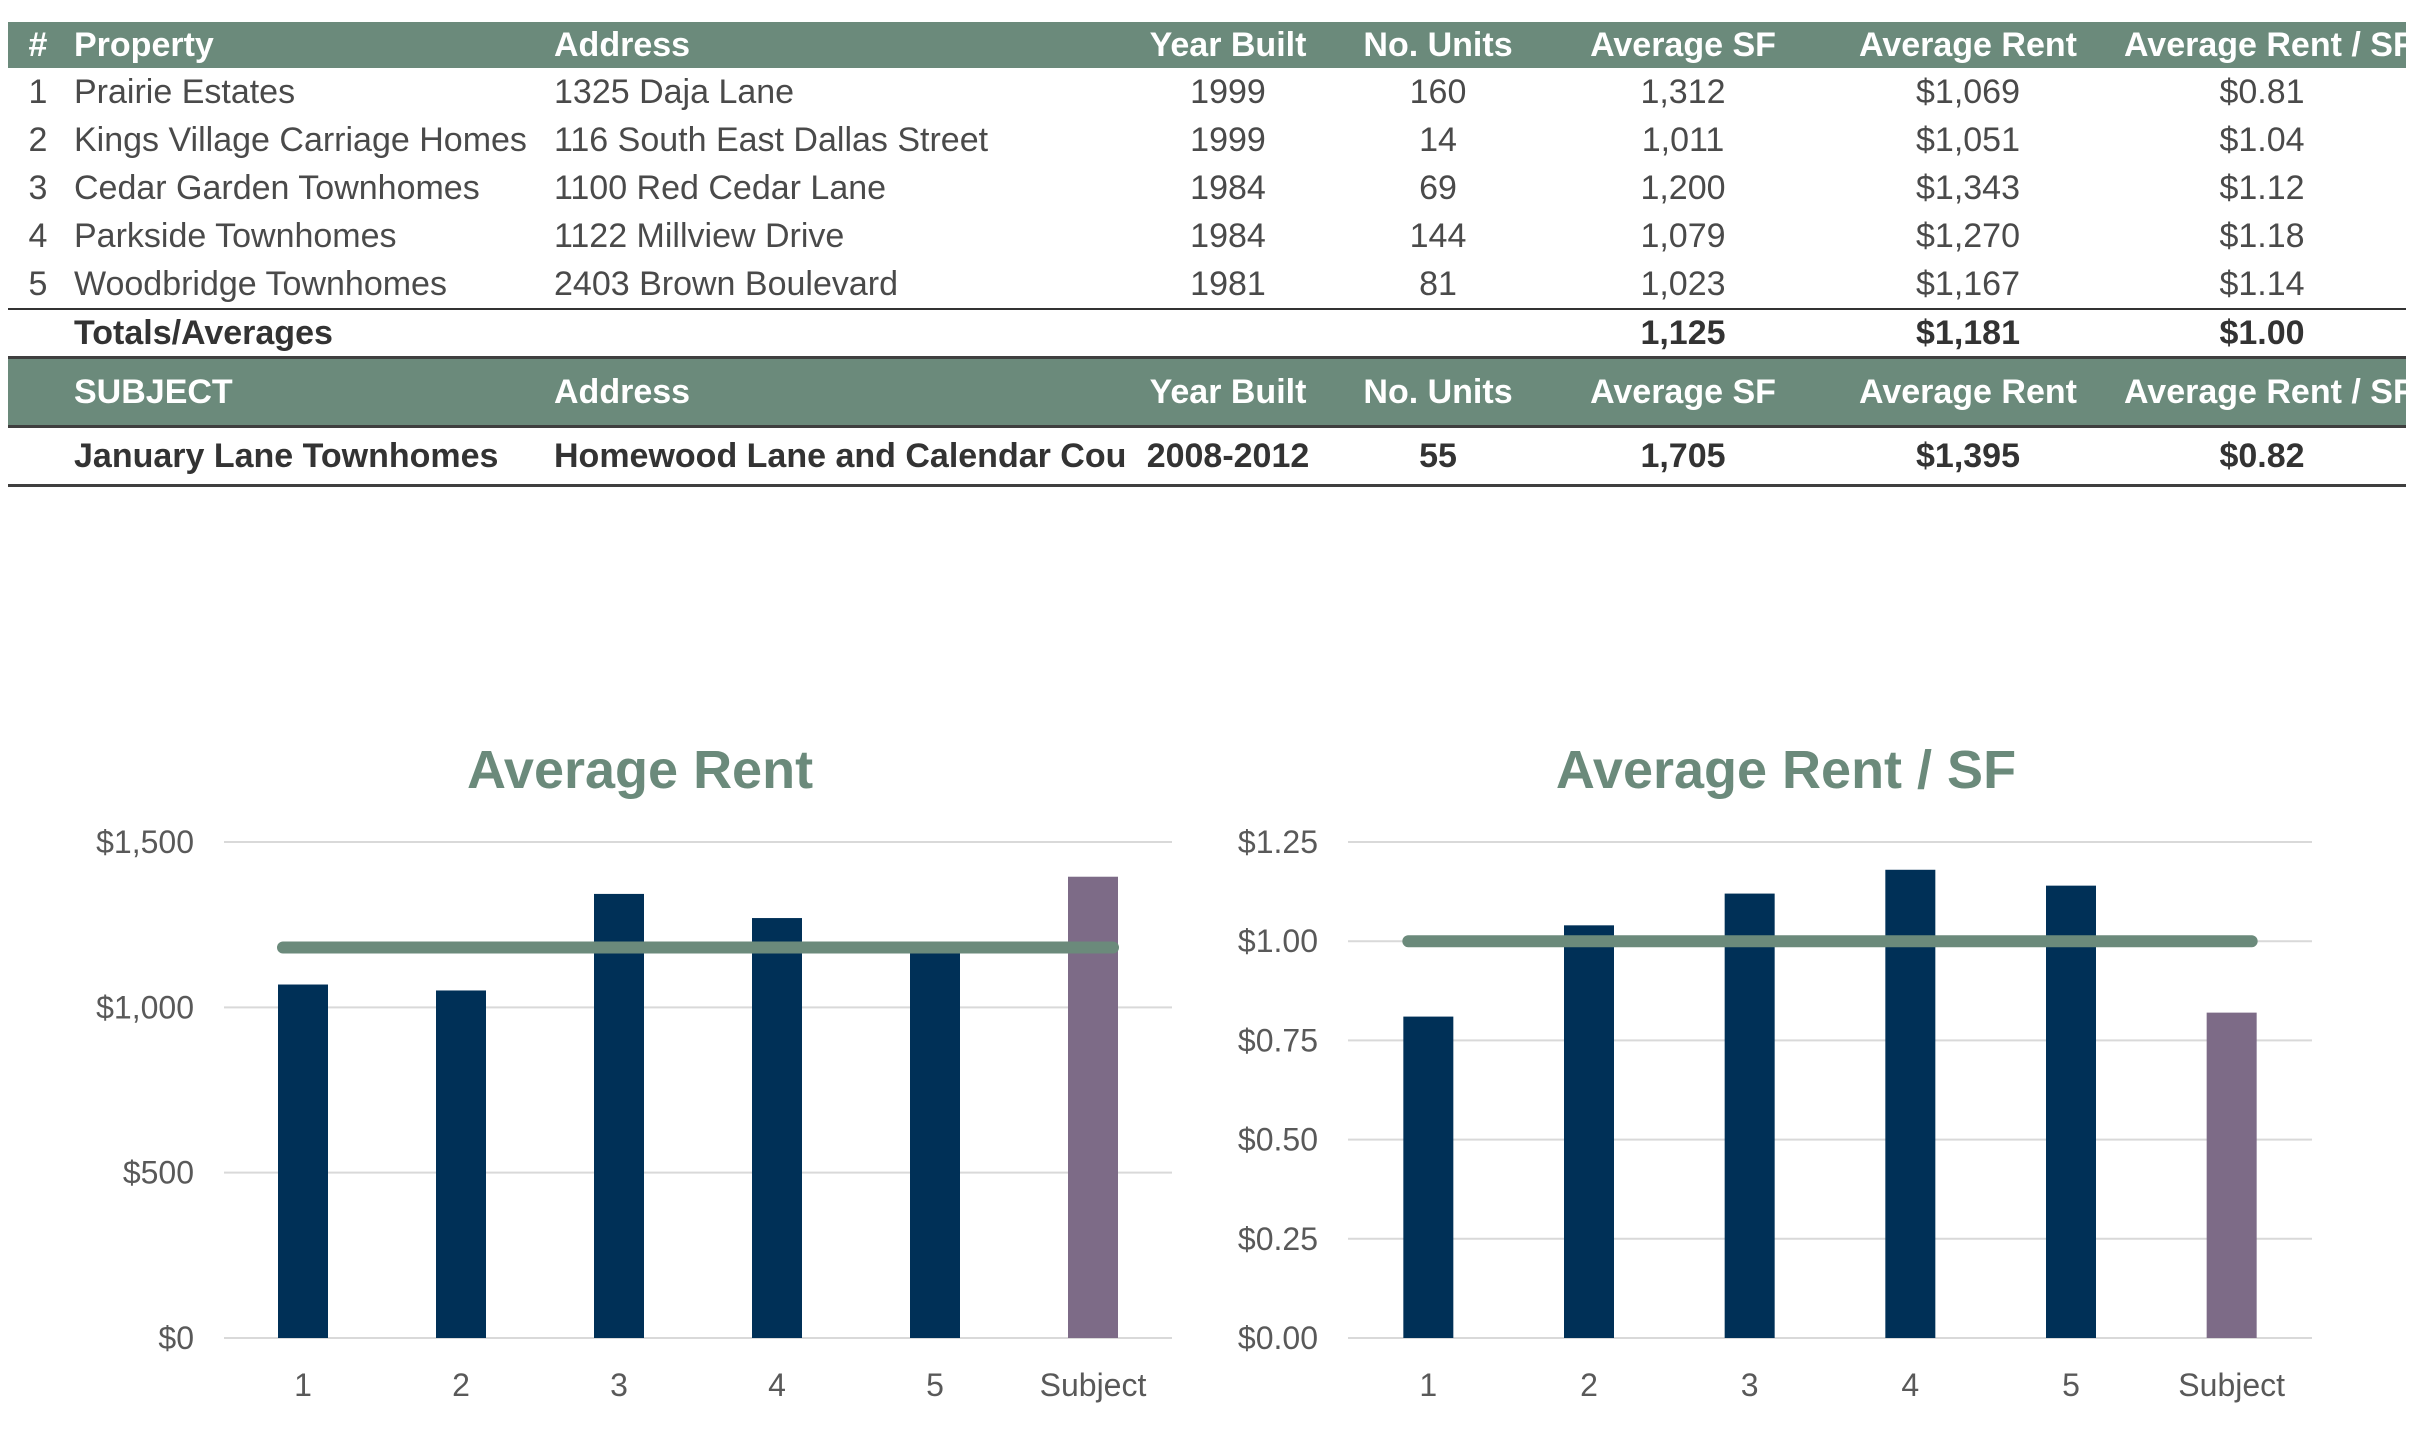 The height and width of the screenshot is (1454, 2412). Describe the element at coordinates (1968, 392) in the screenshot. I see `subject-header-average-rent: Average Rent` at that location.